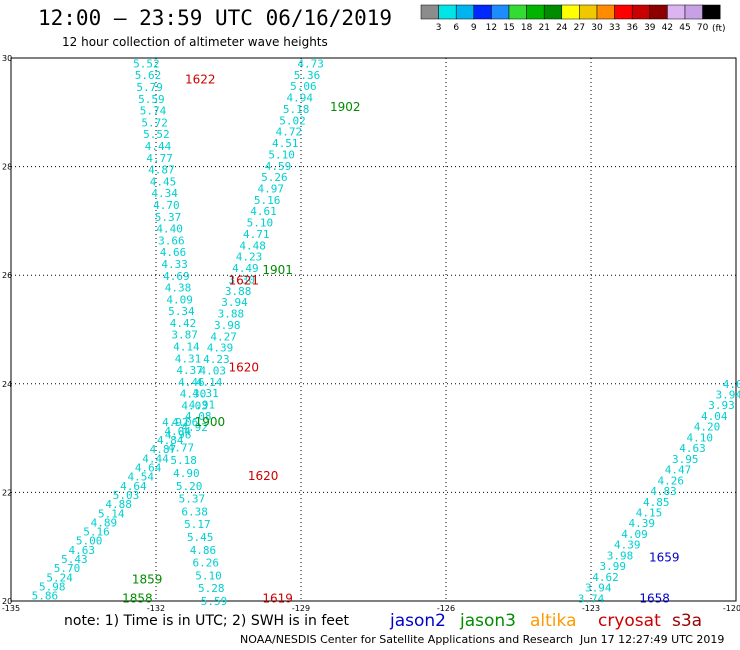 The image size is (740, 650). Describe the element at coordinates (719, 29) in the screenshot. I see `color-scale-unit: (ft)` at that location.